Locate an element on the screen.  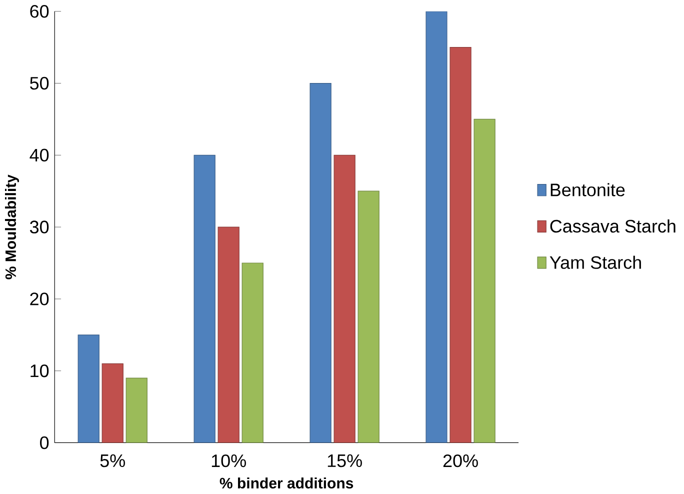
x-tick-label: 15% is located at coordinates (345, 461).